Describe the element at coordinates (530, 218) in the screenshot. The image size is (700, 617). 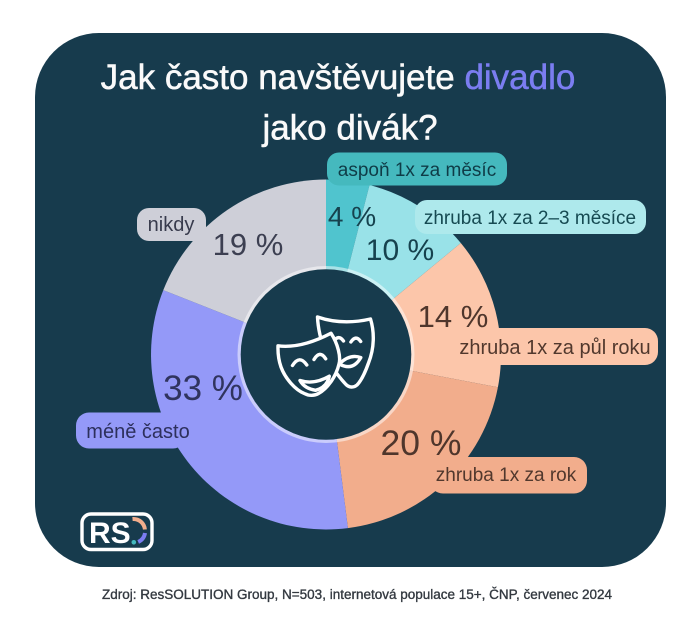
I see `svg-text: zhruba 1x za 2–3 měsíce` at that location.